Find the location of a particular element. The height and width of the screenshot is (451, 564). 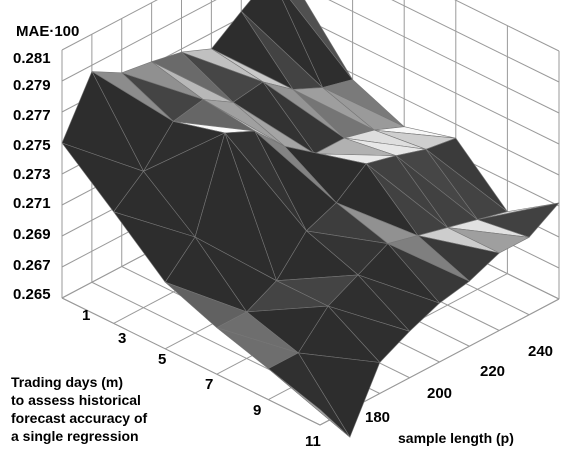

z-tick-label: 0.265 is located at coordinates (32, 294).